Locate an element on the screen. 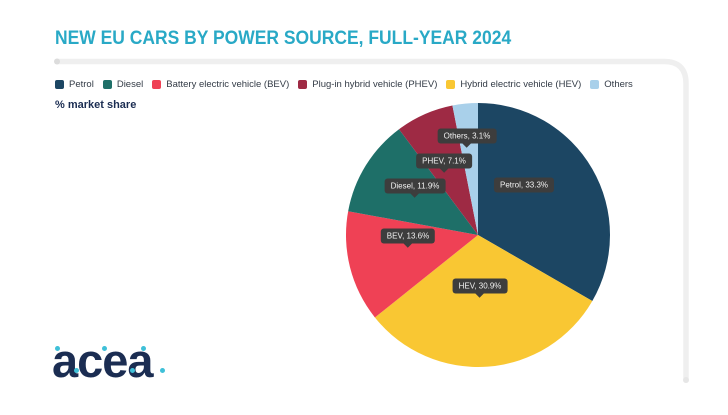 This screenshot has height=415, width=728. slice-callout-diesel: Diesel, 11.9% is located at coordinates (415, 186).